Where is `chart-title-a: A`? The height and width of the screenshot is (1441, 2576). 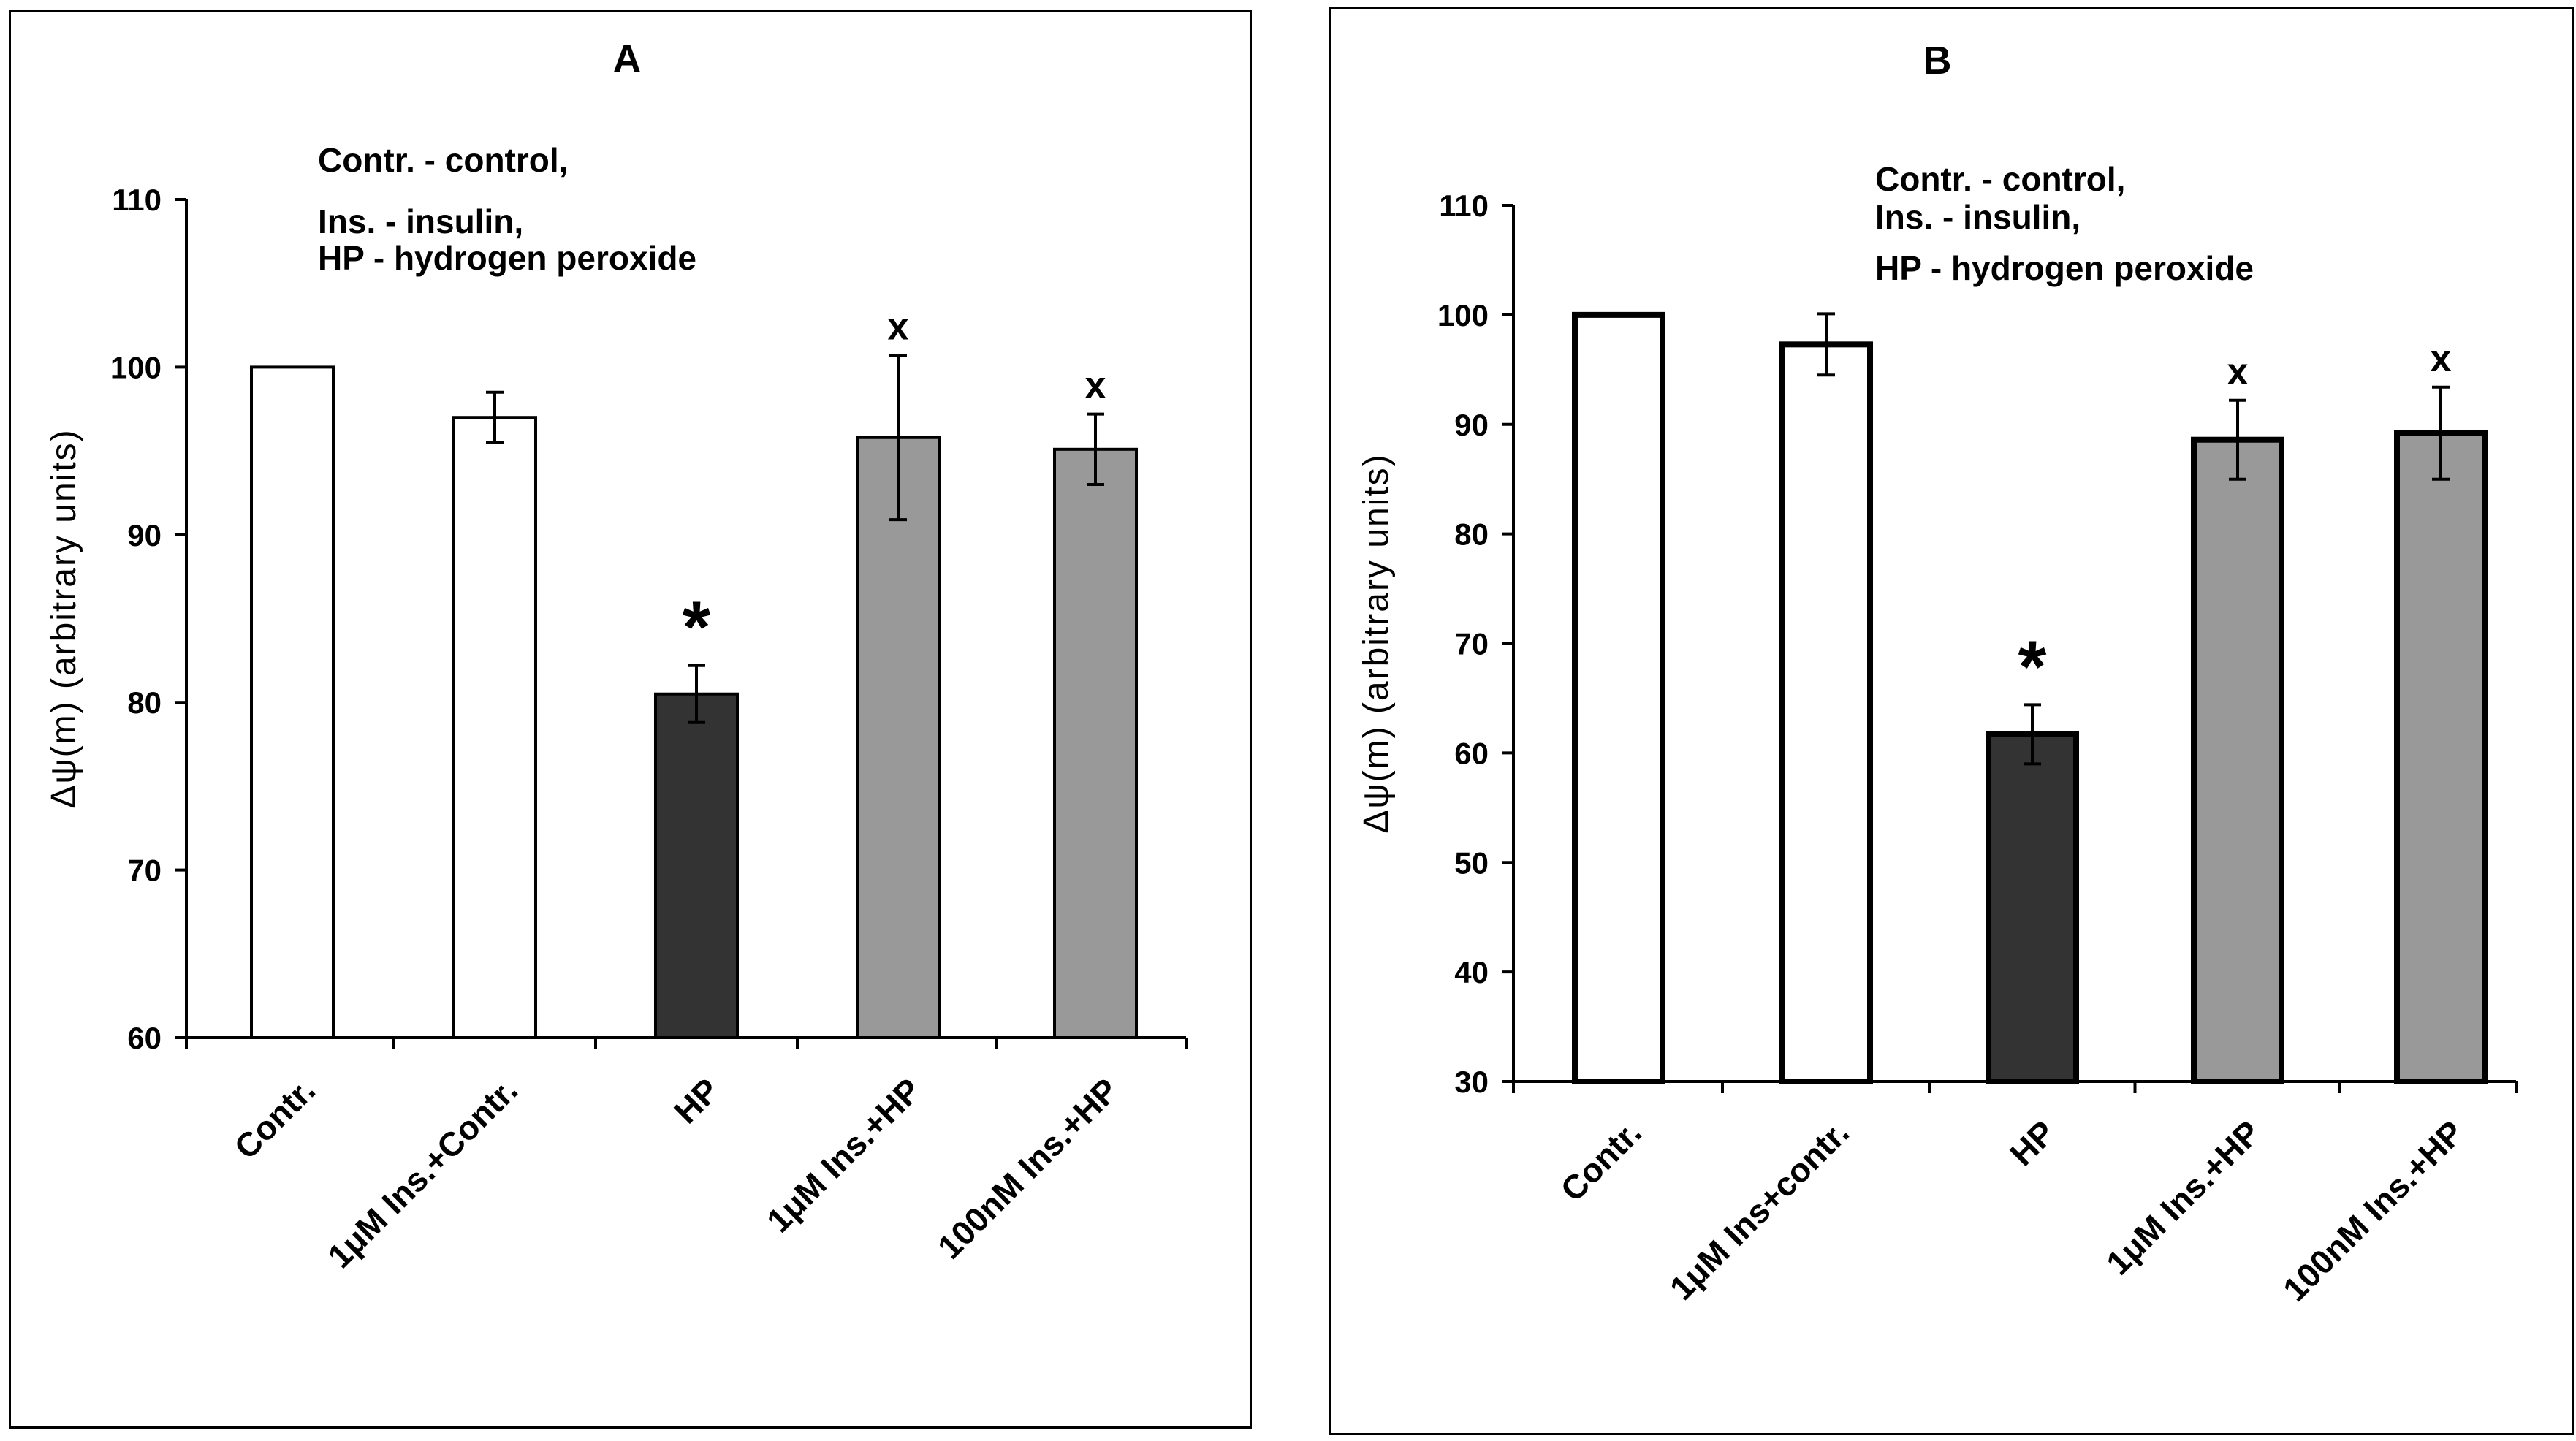 chart-title-a: A is located at coordinates (627, 59).